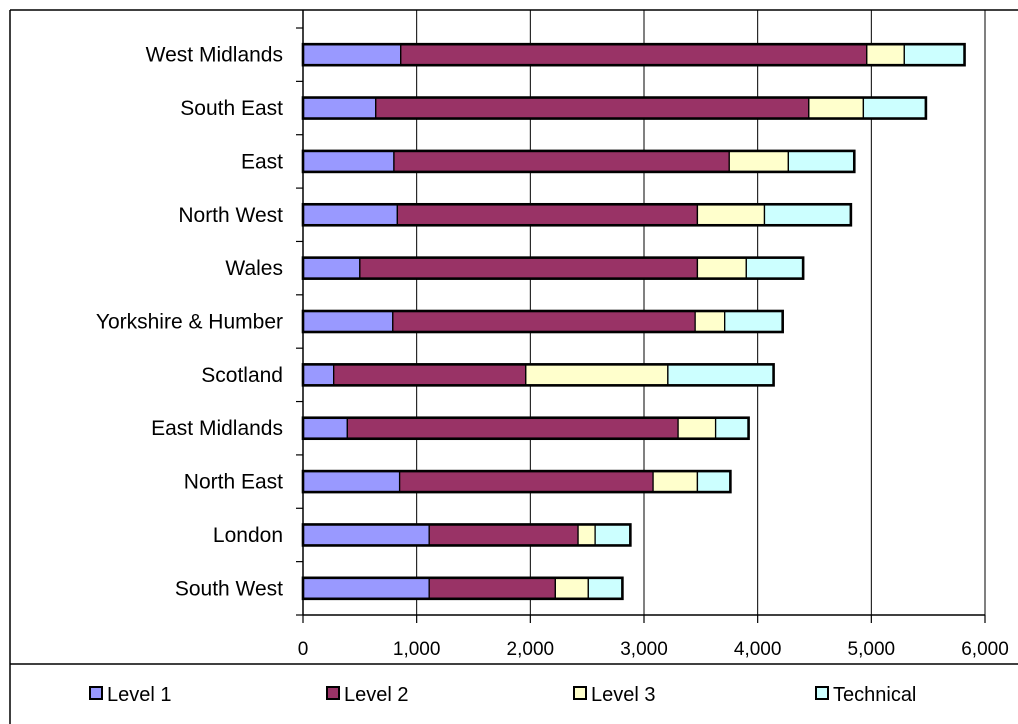  I want to click on bar-east-midlands-technical, so click(732, 428).